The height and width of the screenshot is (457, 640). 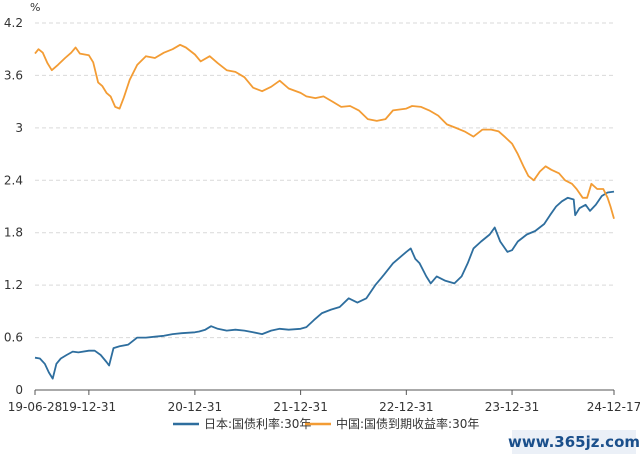 I want to click on legend-label-2: 中国:国债到期收益率:30年, so click(x=407, y=423).